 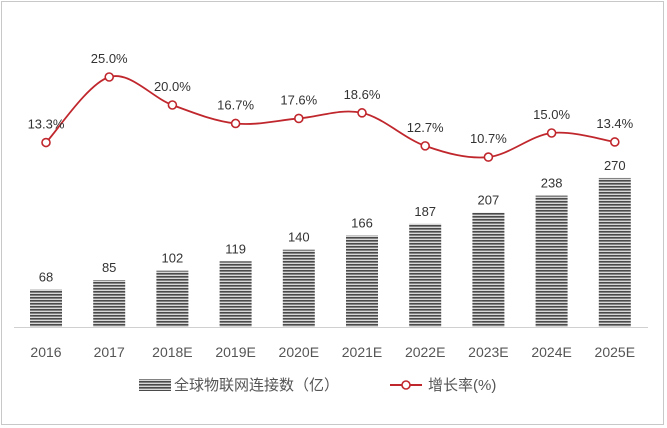 What do you see at coordinates (552, 183) in the screenshot?
I see `bar-label: 238` at bounding box center [552, 183].